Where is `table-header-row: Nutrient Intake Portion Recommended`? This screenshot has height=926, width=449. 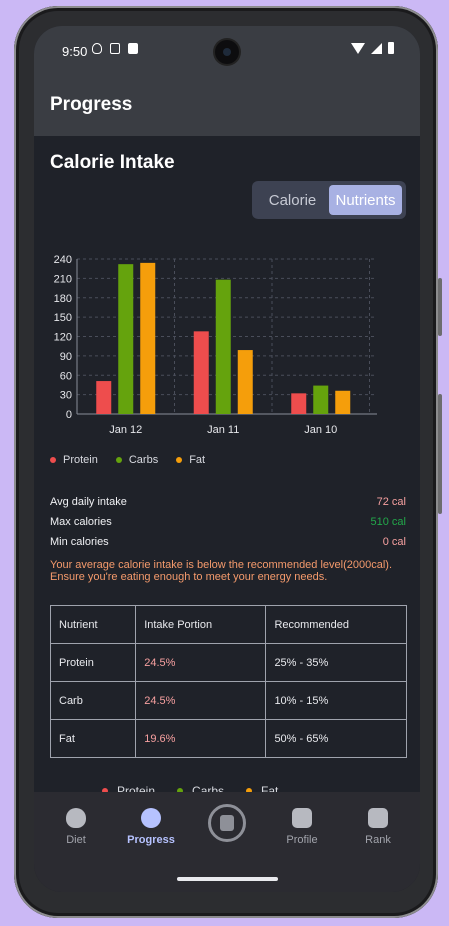 table-header-row: Nutrient Intake Portion Recommended is located at coordinates (228, 624).